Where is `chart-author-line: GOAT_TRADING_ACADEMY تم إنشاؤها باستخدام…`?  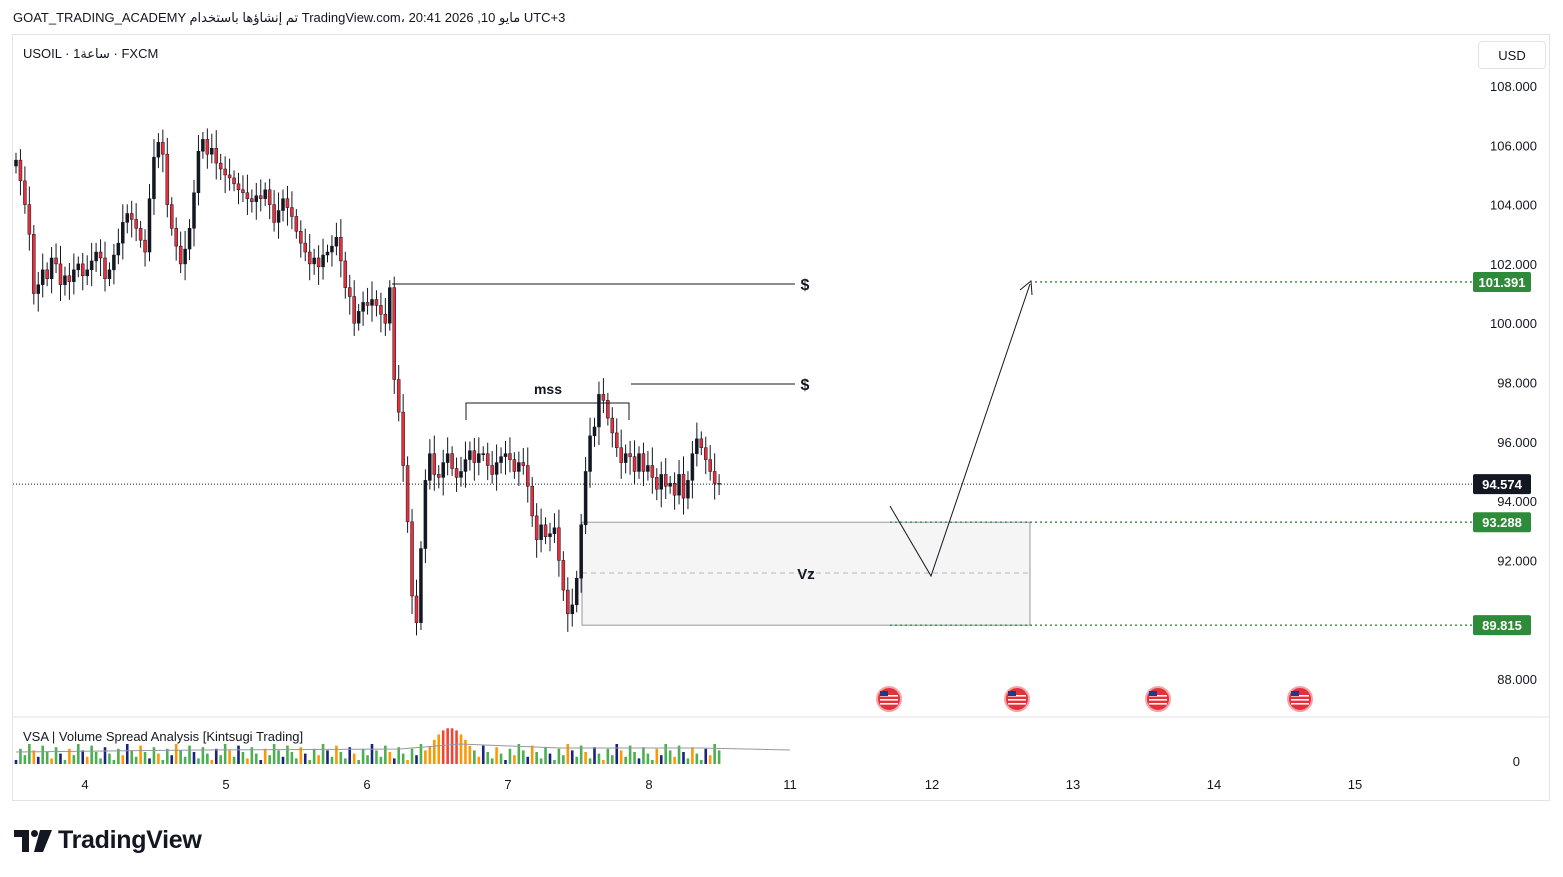
chart-author-line: GOAT_TRADING_ACADEMY تم إنشاؤها باستخدام… is located at coordinates (289, 17).